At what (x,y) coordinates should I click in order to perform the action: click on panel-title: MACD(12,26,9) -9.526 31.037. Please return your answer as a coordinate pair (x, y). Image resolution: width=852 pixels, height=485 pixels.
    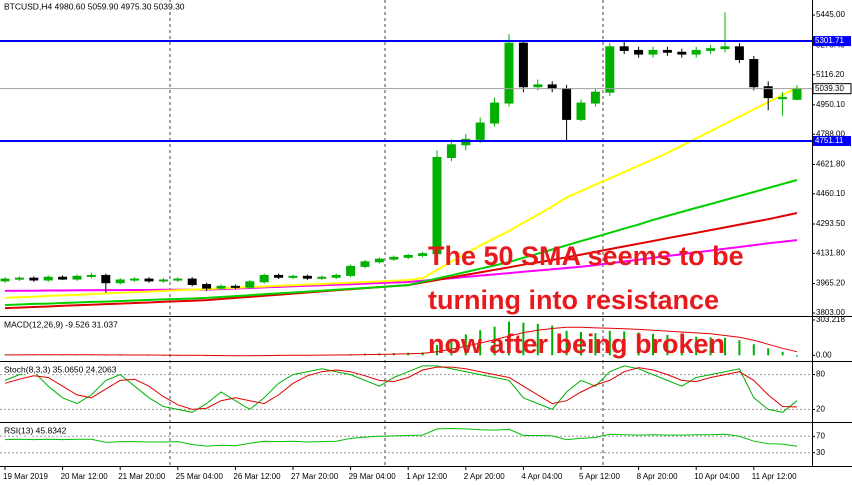
    Looking at the image, I should click on (61, 324).